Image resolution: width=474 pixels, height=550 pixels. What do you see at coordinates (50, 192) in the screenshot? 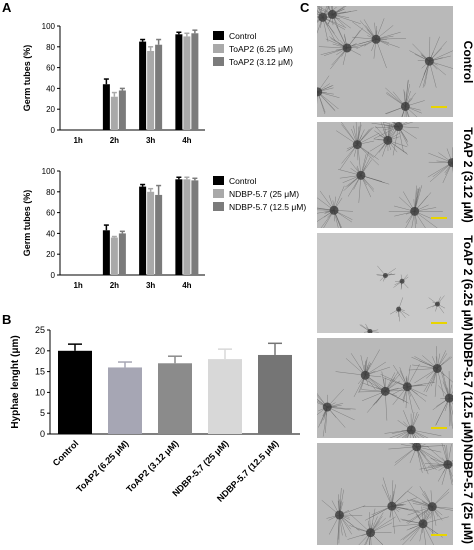
I see `y-tick-label: 80` at bounding box center [50, 192].